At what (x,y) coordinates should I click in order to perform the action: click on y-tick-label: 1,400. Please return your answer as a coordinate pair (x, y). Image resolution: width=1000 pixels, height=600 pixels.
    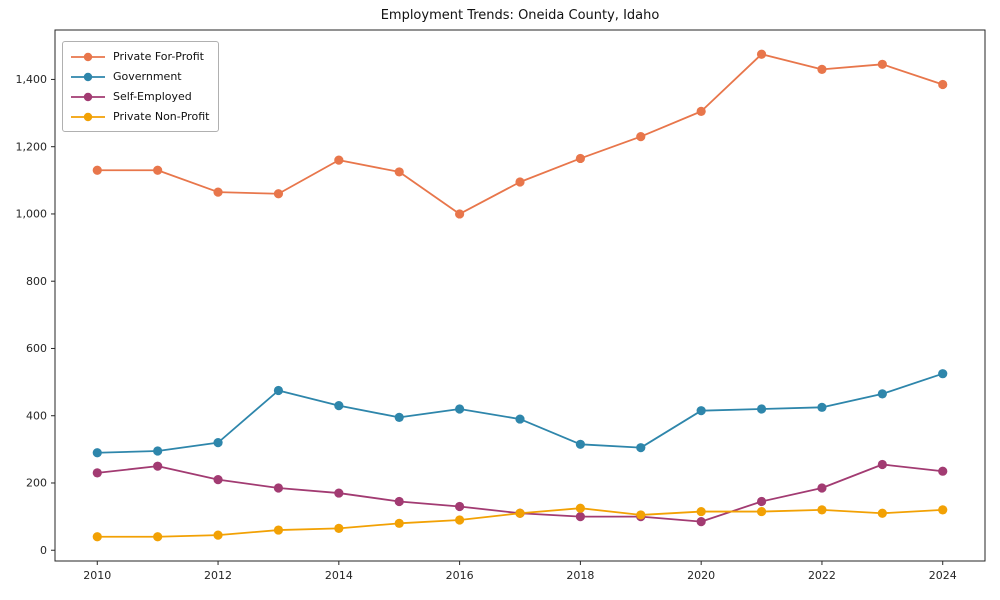
    Looking at the image, I should click on (32, 79).